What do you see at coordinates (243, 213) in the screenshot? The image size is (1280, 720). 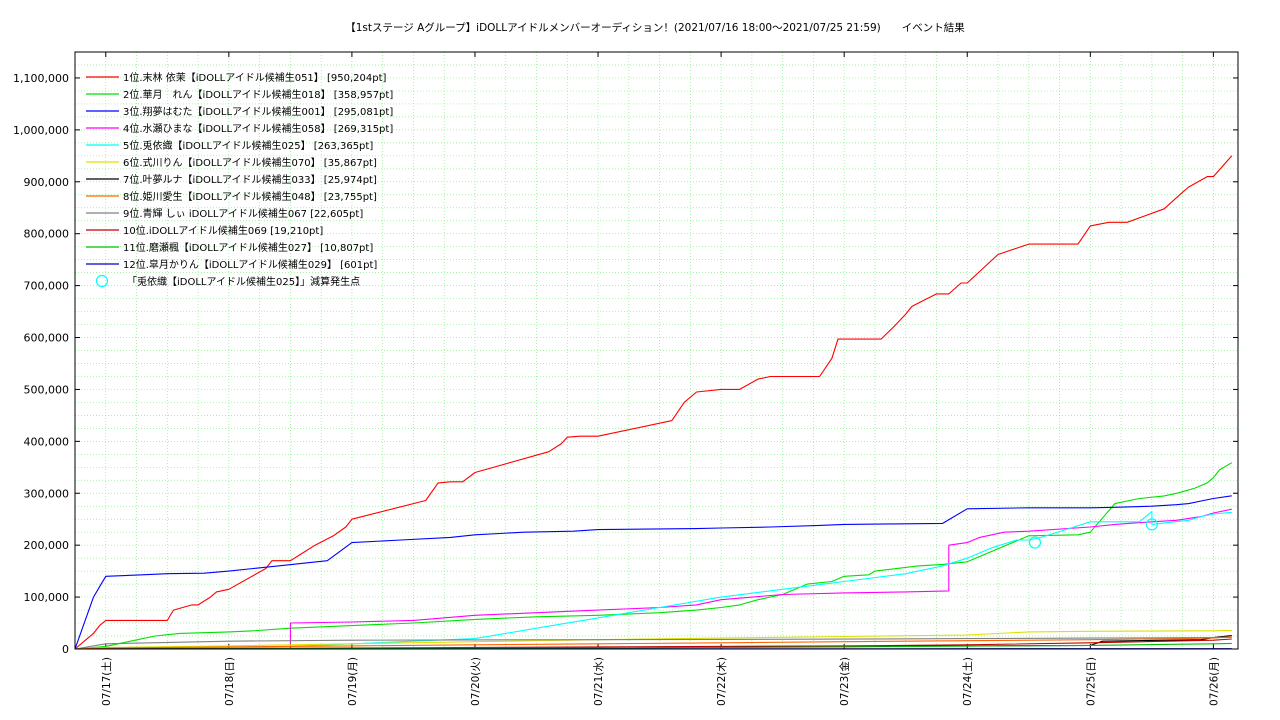 I see `legend-entry-label: 9位.青輝 しぃ iDOLLアイドル候補生067 [22,605pt]` at bounding box center [243, 213].